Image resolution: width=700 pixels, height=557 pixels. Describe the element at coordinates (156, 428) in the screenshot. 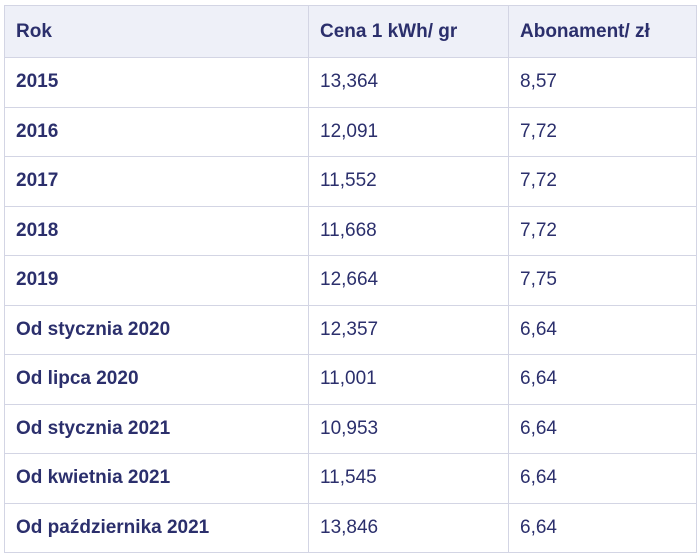

I see `row-label: Od stycznia 2021` at that location.